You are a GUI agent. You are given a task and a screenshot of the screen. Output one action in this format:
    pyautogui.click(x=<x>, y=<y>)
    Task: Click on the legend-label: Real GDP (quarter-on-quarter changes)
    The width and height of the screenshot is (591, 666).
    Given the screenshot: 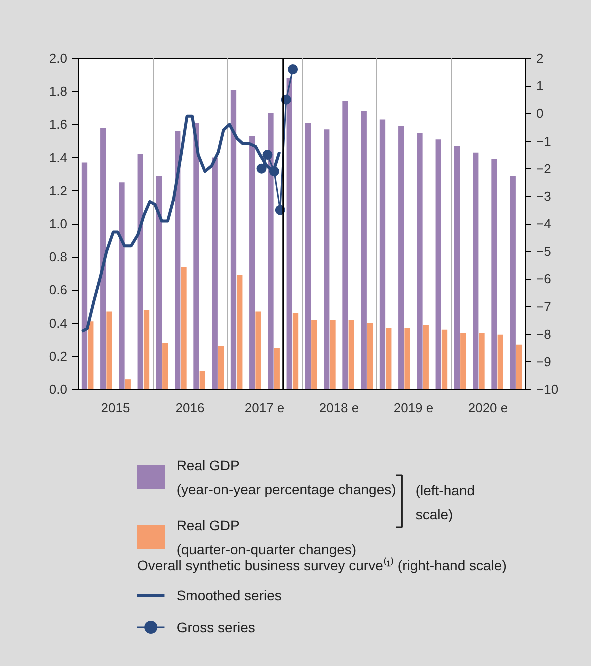 What is the action you would take?
    pyautogui.click(x=266, y=538)
    